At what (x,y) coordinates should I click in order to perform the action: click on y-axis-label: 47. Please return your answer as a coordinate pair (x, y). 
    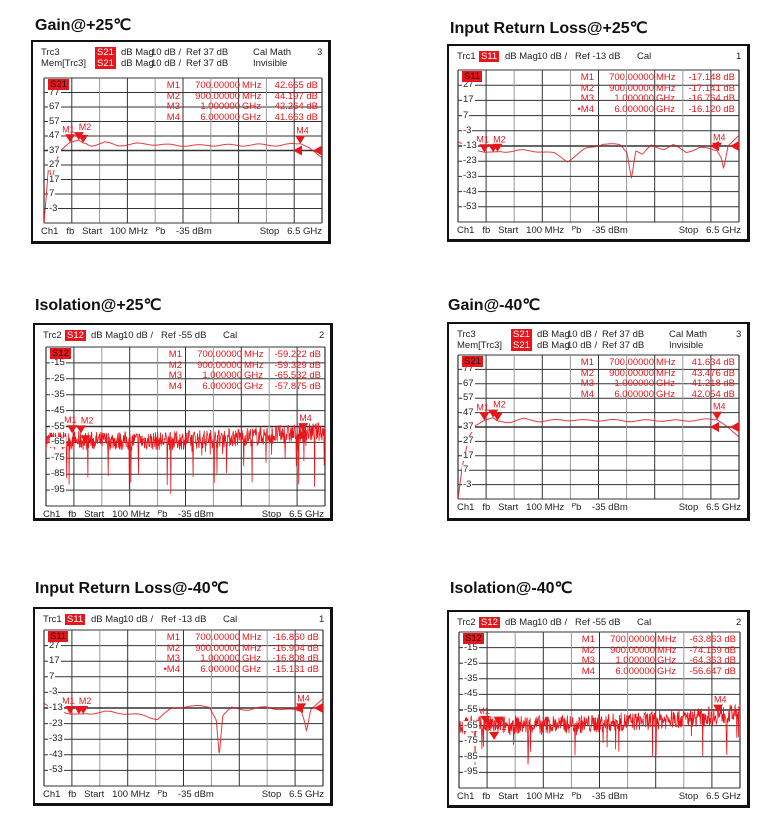
    Looking at the image, I should click on (468, 412).